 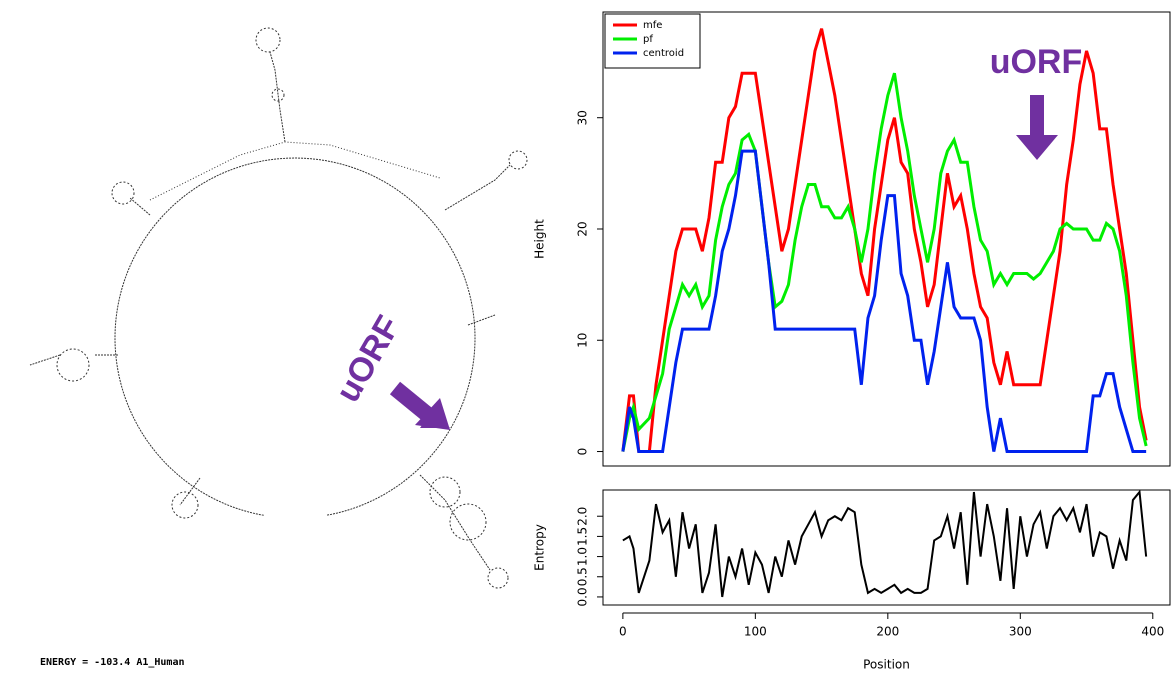 I want to click on arrow, so click(x=1037, y=127).